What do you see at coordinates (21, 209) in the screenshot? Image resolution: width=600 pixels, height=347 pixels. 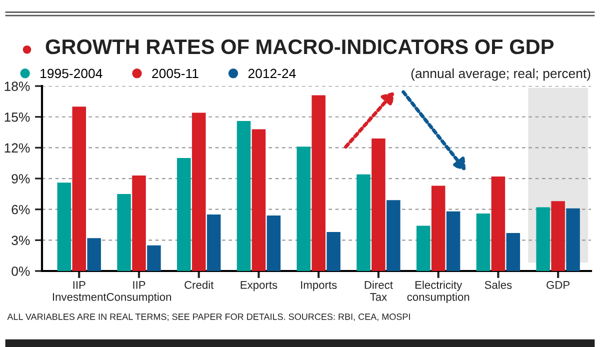 I see `y-tick-label: 6%` at bounding box center [21, 209].